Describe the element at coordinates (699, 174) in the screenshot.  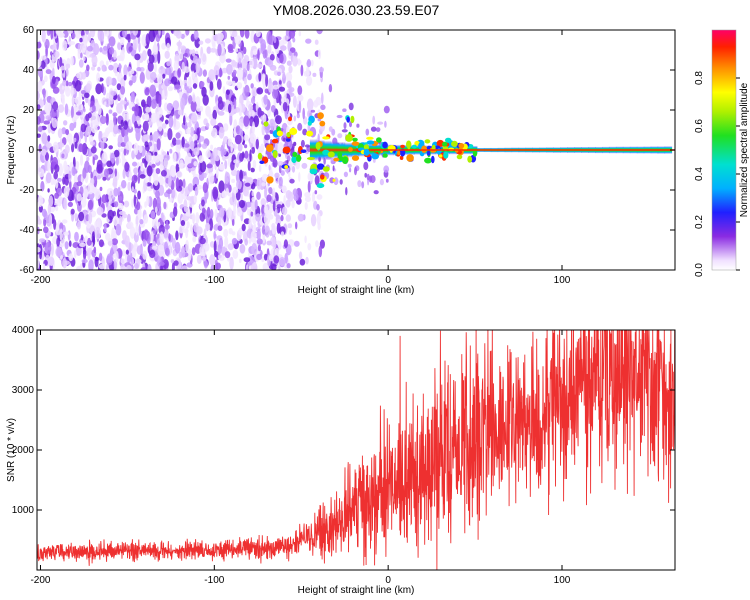
I see `colorbar-tick-label: 0.4` at that location.